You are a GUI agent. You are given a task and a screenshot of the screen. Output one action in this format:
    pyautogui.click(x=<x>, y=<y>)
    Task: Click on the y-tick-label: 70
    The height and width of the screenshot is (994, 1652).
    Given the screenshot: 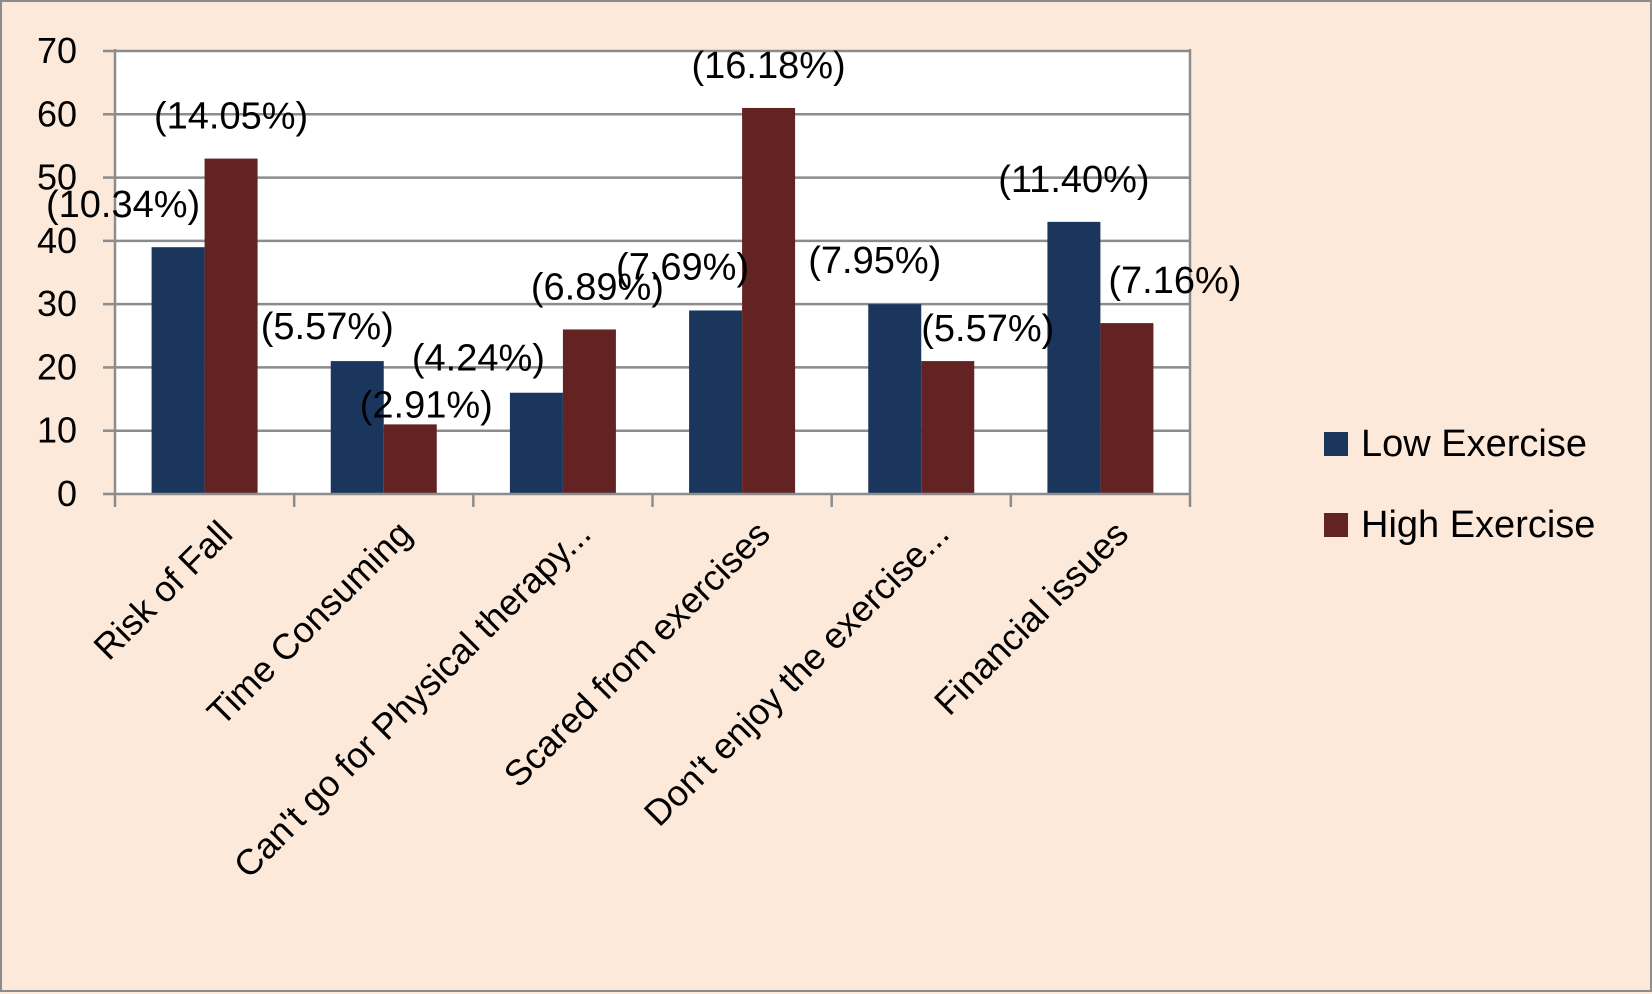 What is the action you would take?
    pyautogui.click(x=57, y=50)
    